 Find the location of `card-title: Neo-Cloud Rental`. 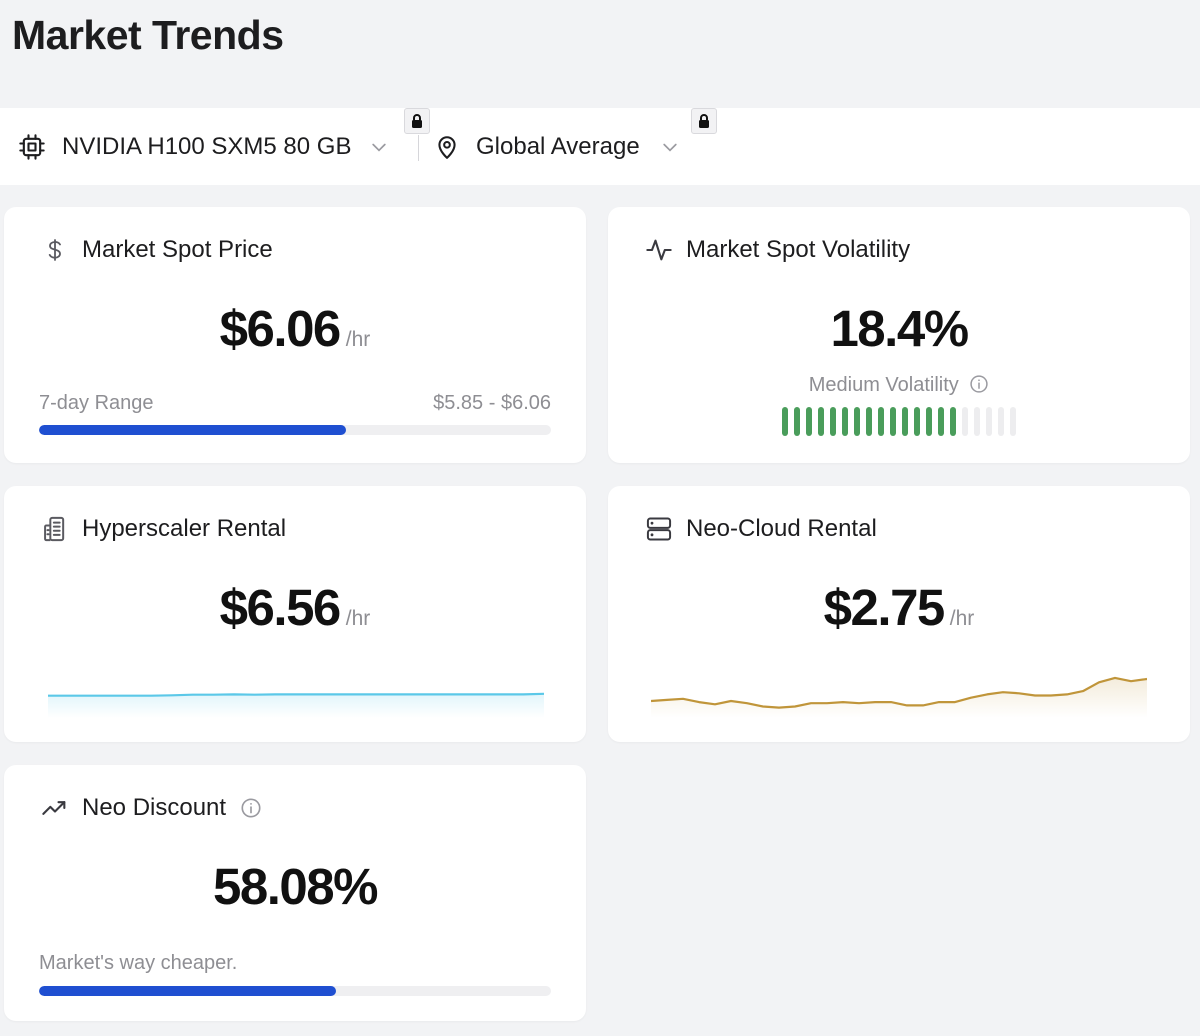

card-title: Neo-Cloud Rental is located at coordinates (781, 528).